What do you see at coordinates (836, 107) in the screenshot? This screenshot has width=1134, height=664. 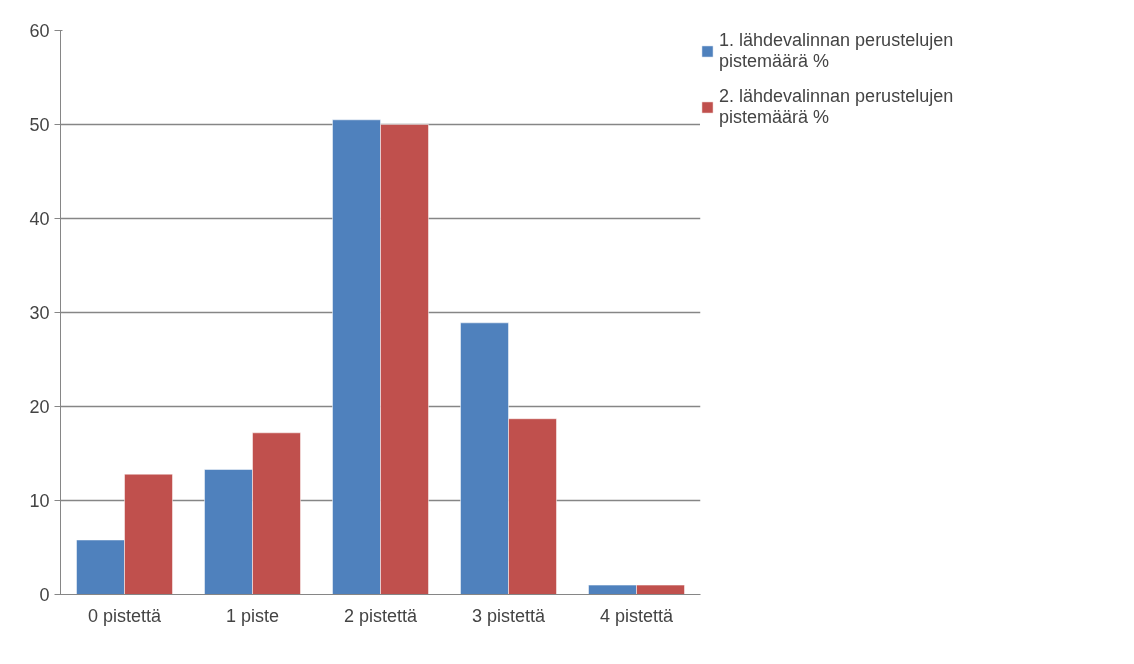 I see `legend-label: 2. lähdevalinnan perustelujen pistemäärä %` at bounding box center [836, 107].